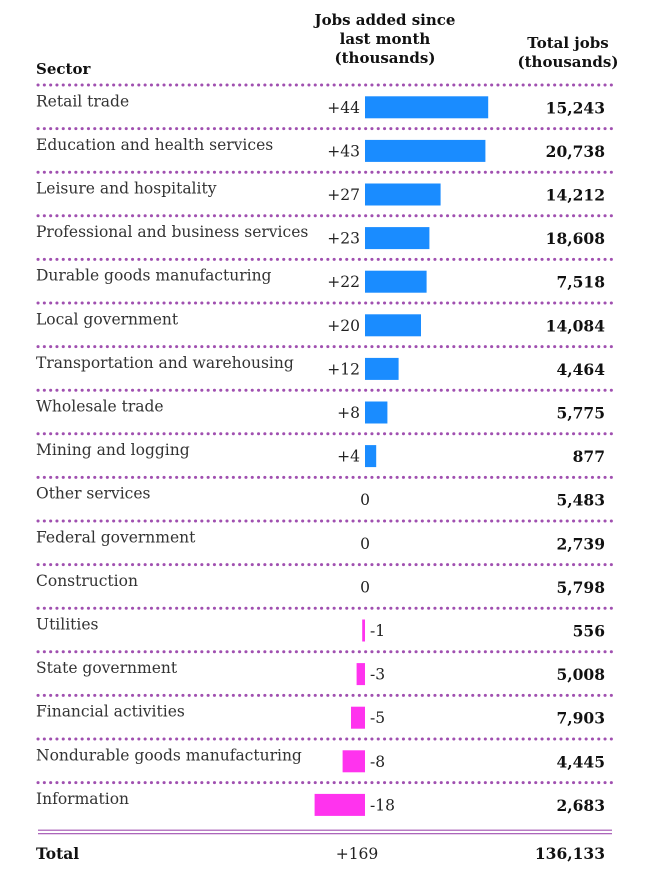  What do you see at coordinates (580, 282) in the screenshot?
I see `total-jobs-value: 7,518` at bounding box center [580, 282].